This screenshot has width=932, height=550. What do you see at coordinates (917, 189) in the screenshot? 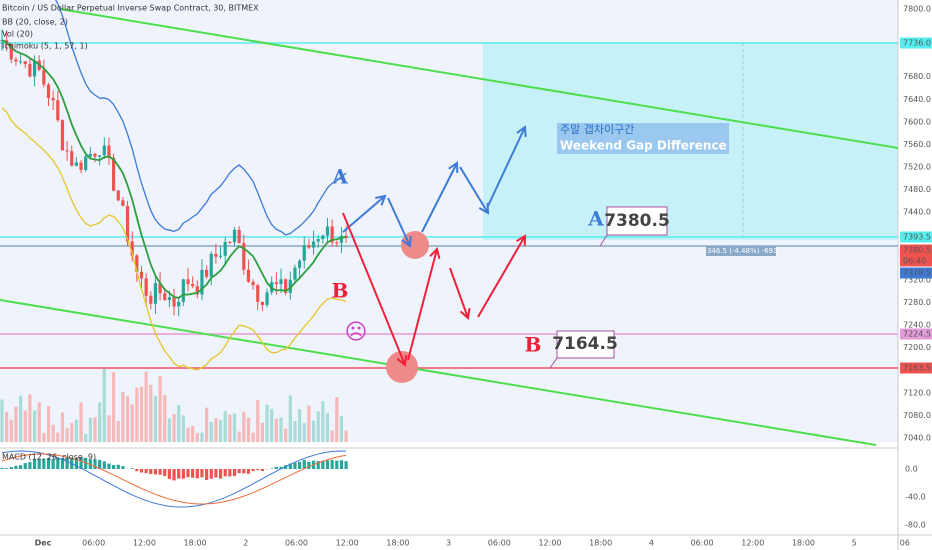
I see `price-label: 7480.0` at bounding box center [917, 189].